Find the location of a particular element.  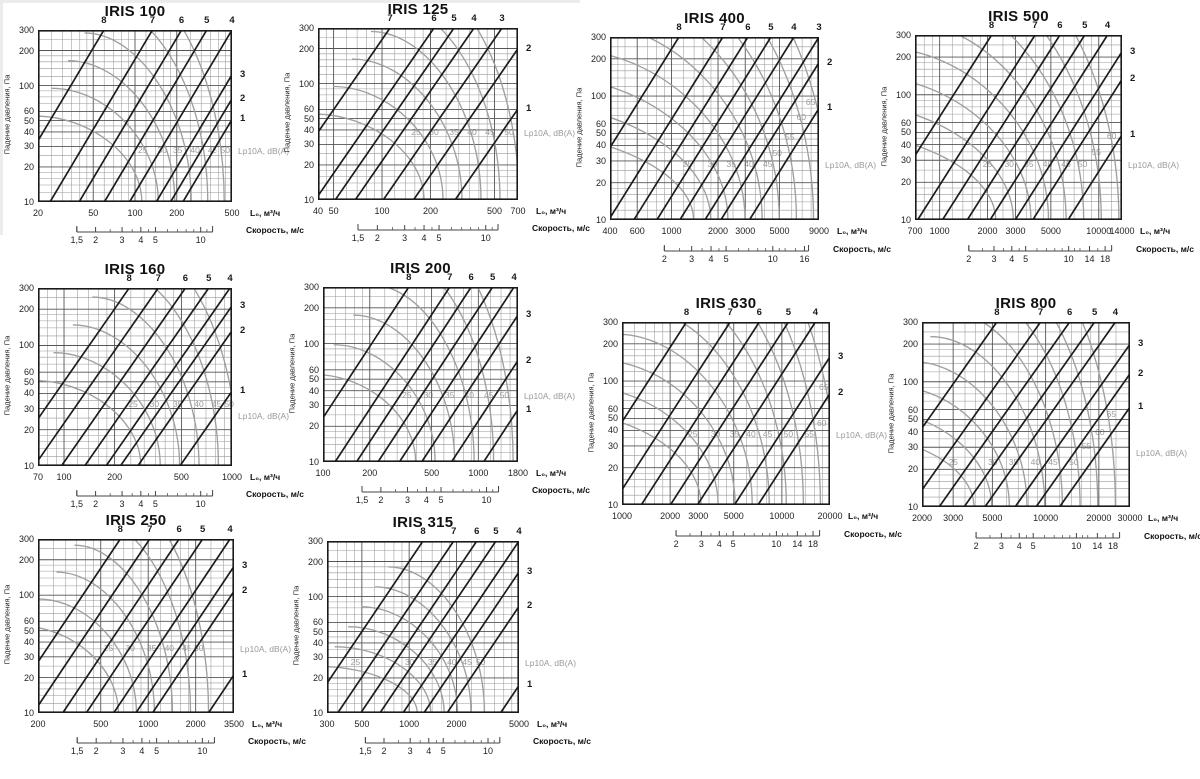

velocity-tick-label: 1,5 is located at coordinates (362, 500).